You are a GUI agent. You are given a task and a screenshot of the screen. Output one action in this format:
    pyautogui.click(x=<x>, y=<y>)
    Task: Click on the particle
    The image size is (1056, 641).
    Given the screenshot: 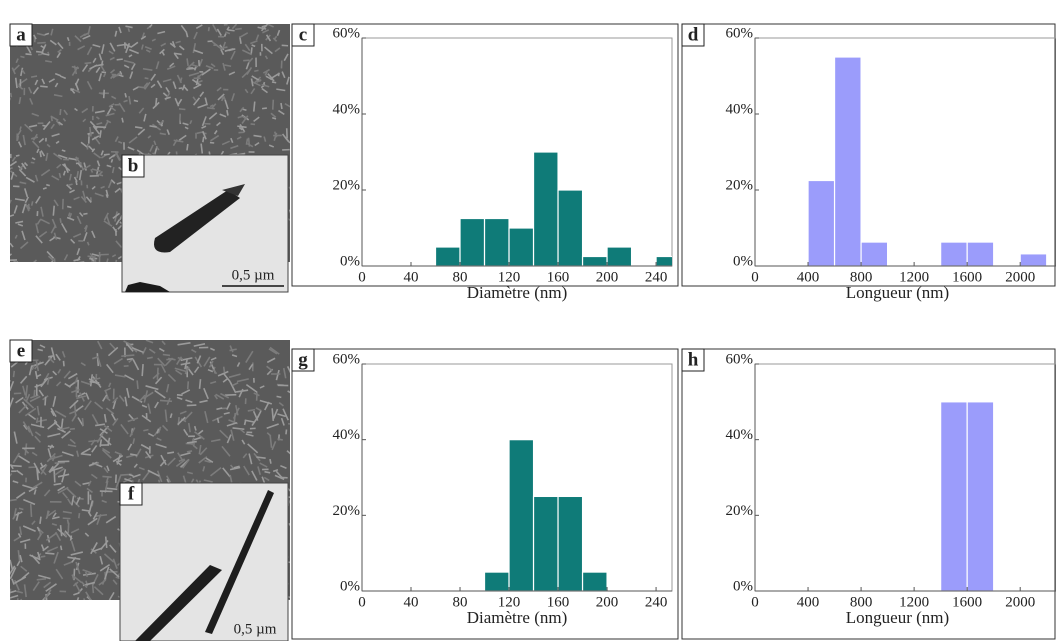 What is the action you would take?
    pyautogui.click(x=197, y=221)
    